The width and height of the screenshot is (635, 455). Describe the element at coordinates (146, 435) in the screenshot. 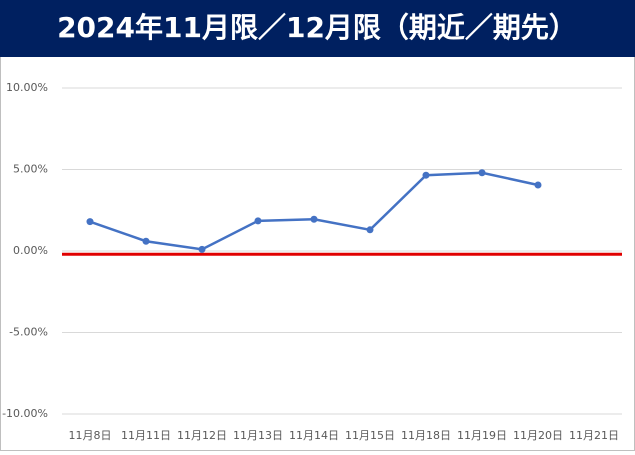

I see `x-tick-label: 11月11日` at that location.